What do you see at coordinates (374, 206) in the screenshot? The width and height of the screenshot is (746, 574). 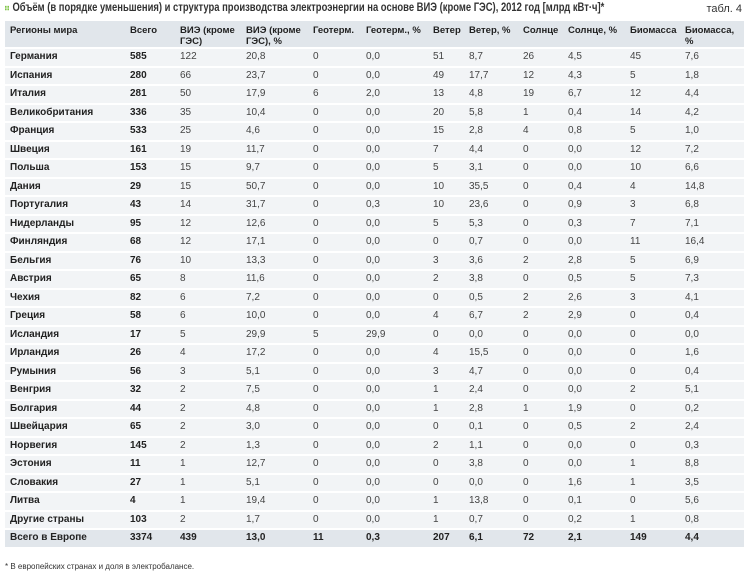 I see `table-row: Португалия 43 14 31,7 0 0,3 10 23,6 0 0,9 3 6,8` at bounding box center [374, 206].